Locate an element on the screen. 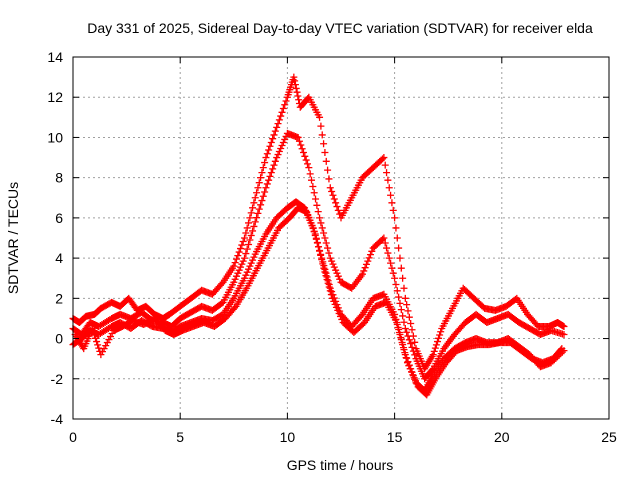 This screenshot has width=640, height=480. x-tick-label: 5 is located at coordinates (180, 437).